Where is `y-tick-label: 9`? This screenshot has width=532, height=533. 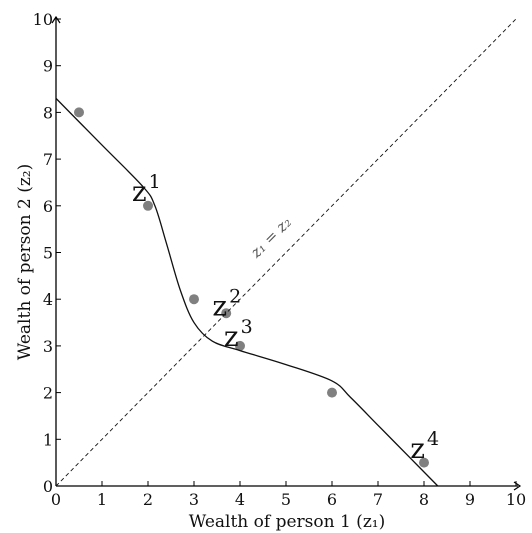 y-tick-label: 9 is located at coordinates (48, 66).